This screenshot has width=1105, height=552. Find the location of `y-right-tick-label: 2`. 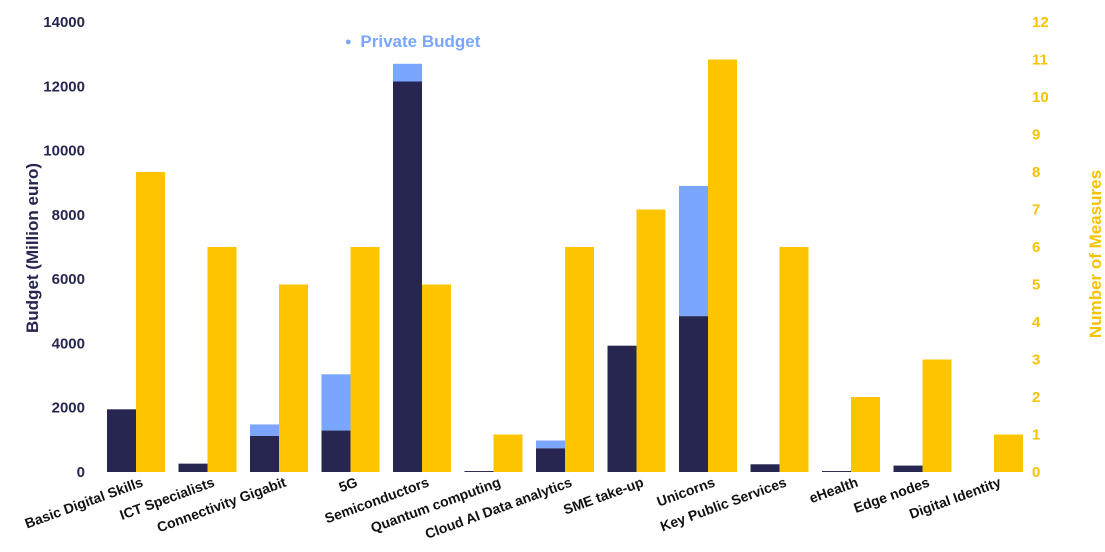

y-right-tick-label: 2 is located at coordinates (1036, 397).